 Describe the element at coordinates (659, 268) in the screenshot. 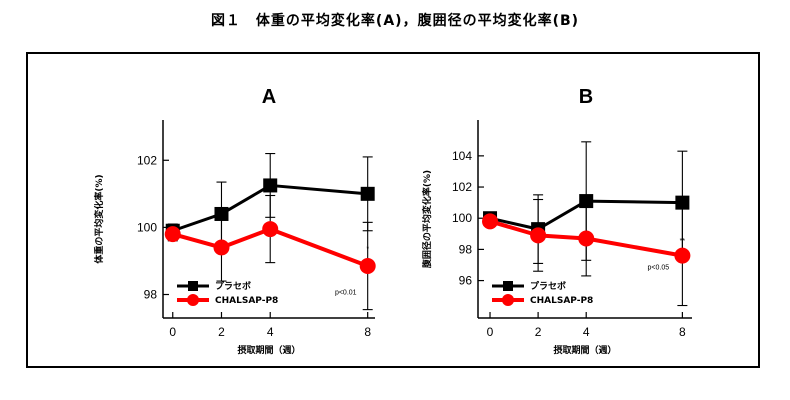

I see `annotation-text: p<0.05` at that location.